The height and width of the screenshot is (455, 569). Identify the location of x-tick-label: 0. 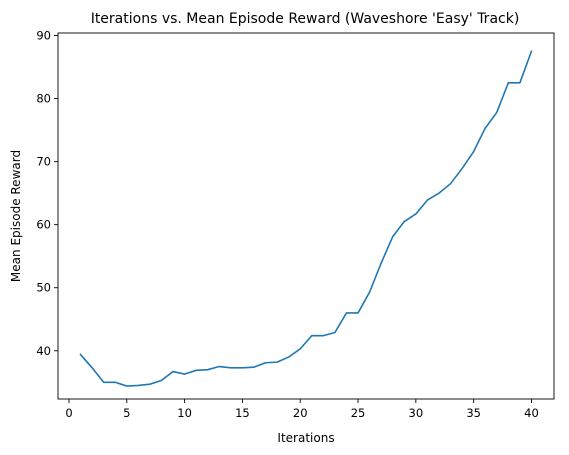
(68, 413).